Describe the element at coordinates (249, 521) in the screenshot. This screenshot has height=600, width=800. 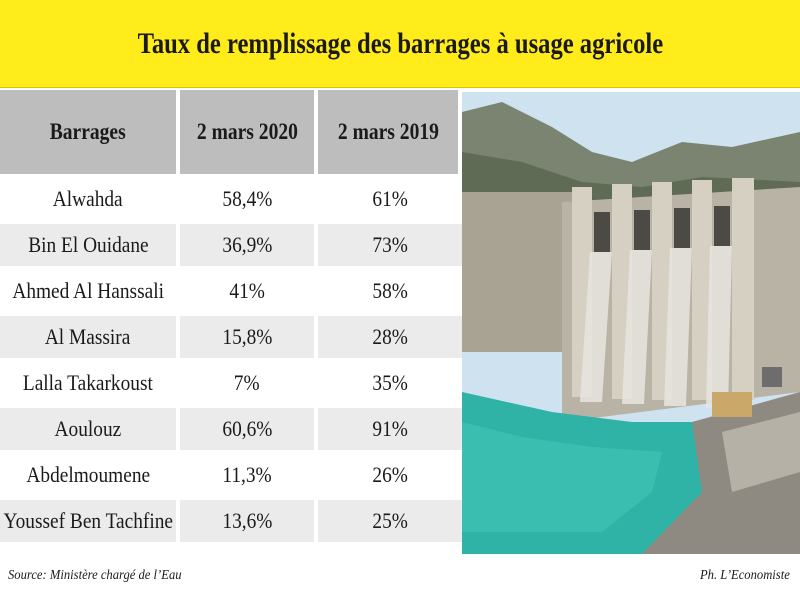
I see `rate-2020: 13,6%` at that location.